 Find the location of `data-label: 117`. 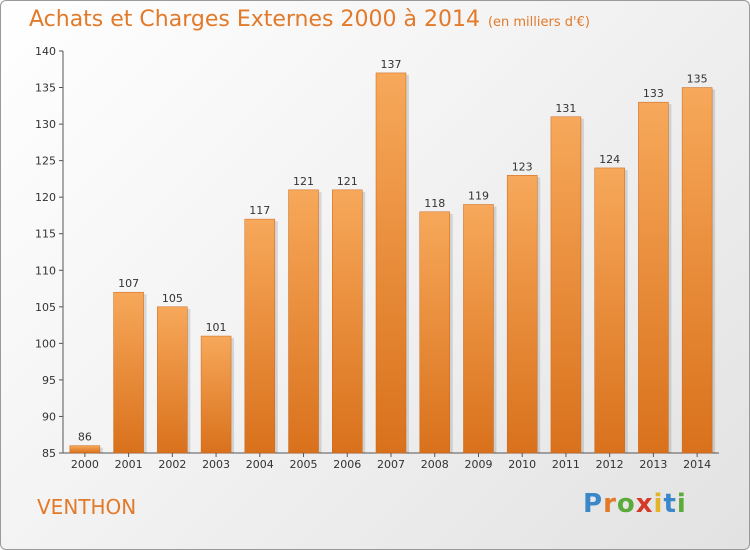

data-label: 117 is located at coordinates (259, 210).